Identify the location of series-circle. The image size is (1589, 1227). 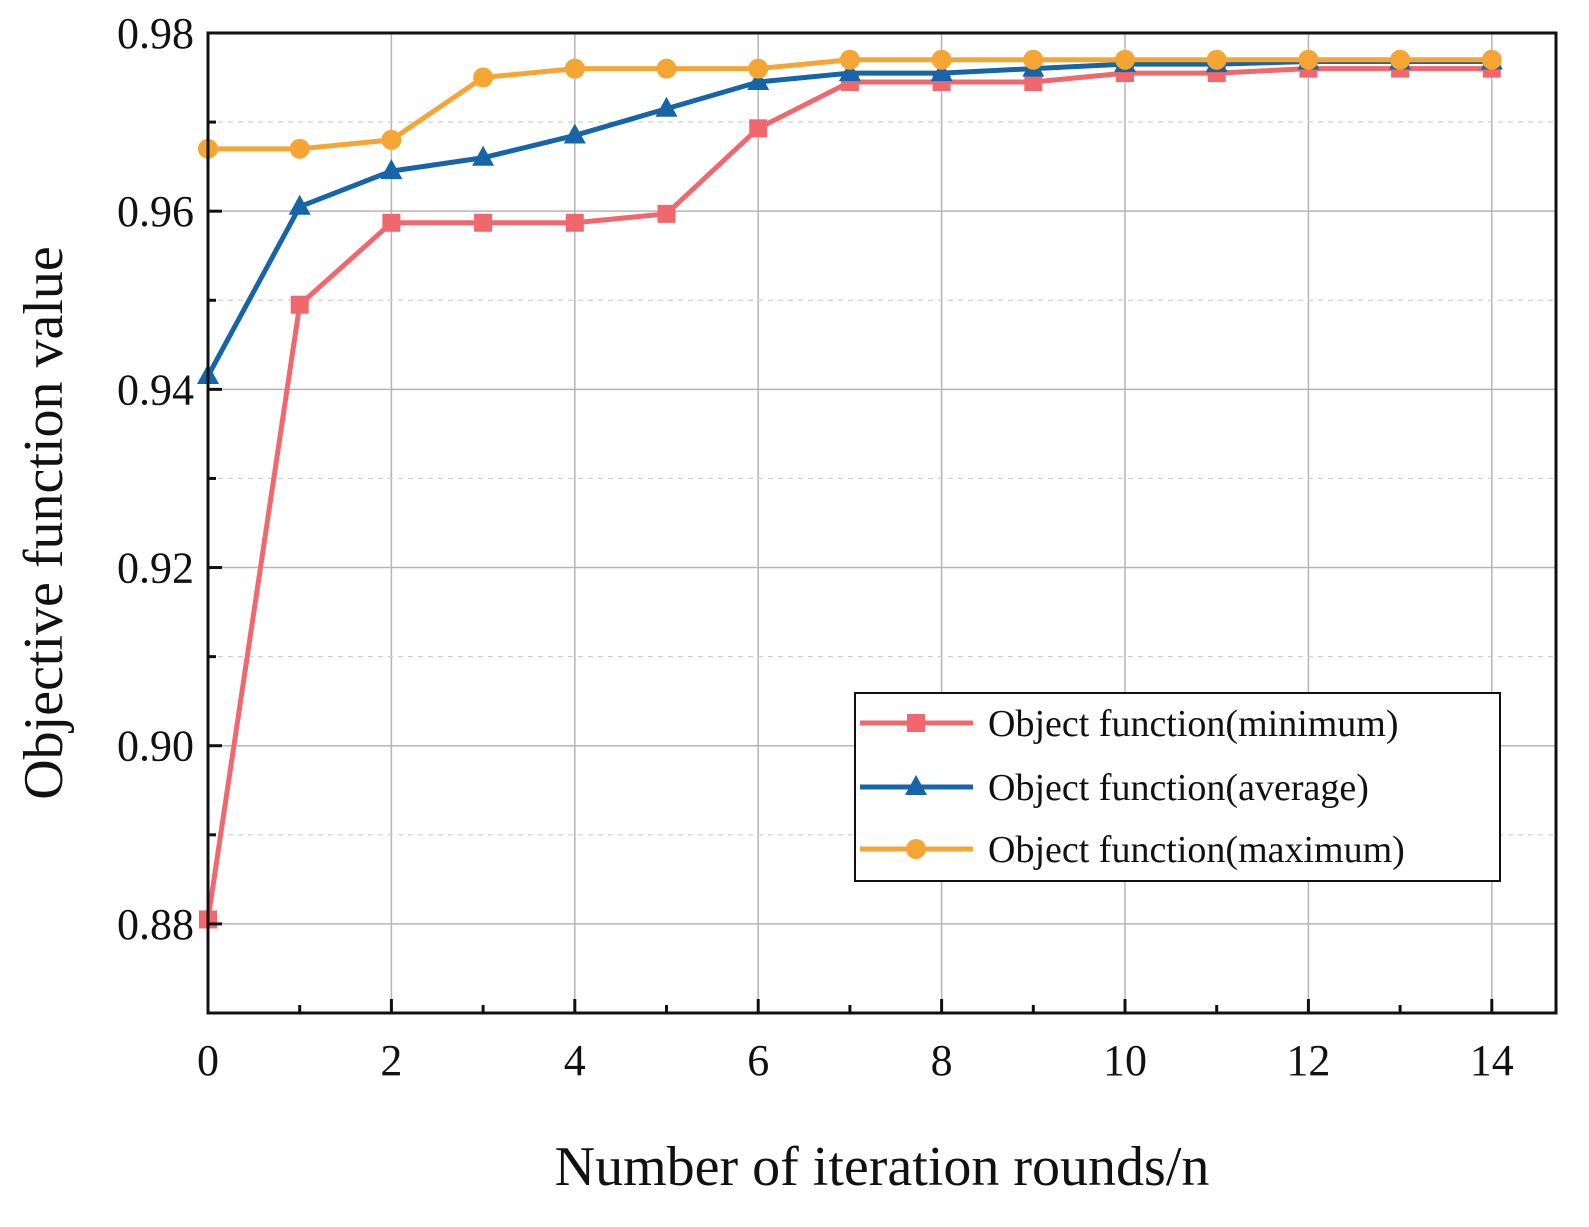
(850, 104).